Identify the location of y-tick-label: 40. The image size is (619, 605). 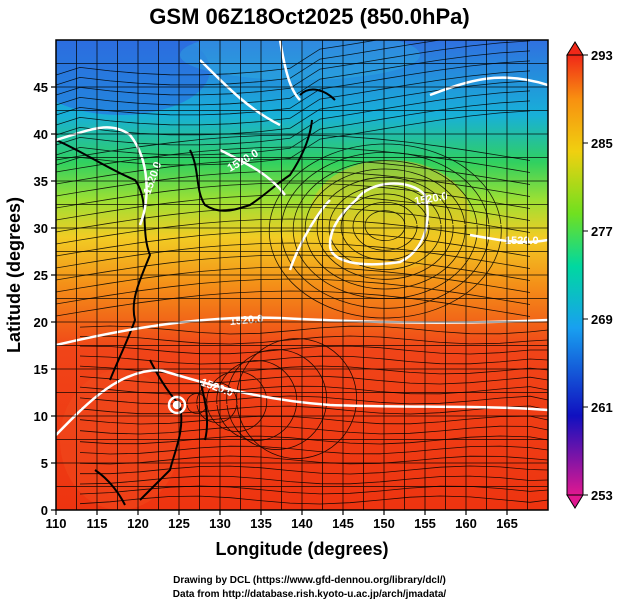
(41, 134).